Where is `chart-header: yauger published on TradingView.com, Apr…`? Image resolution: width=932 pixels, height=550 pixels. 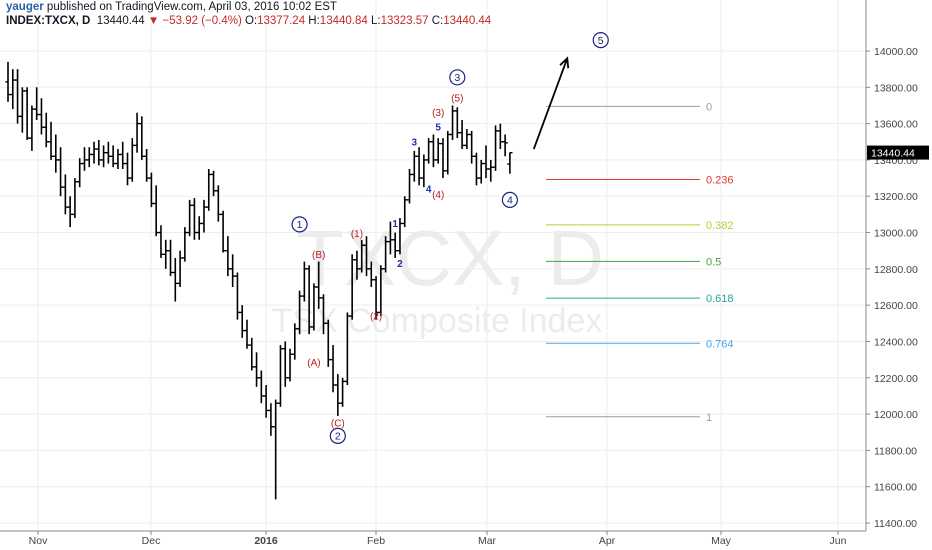
chart-header: yauger published on TradingView.com, Apr… is located at coordinates (248, 14).